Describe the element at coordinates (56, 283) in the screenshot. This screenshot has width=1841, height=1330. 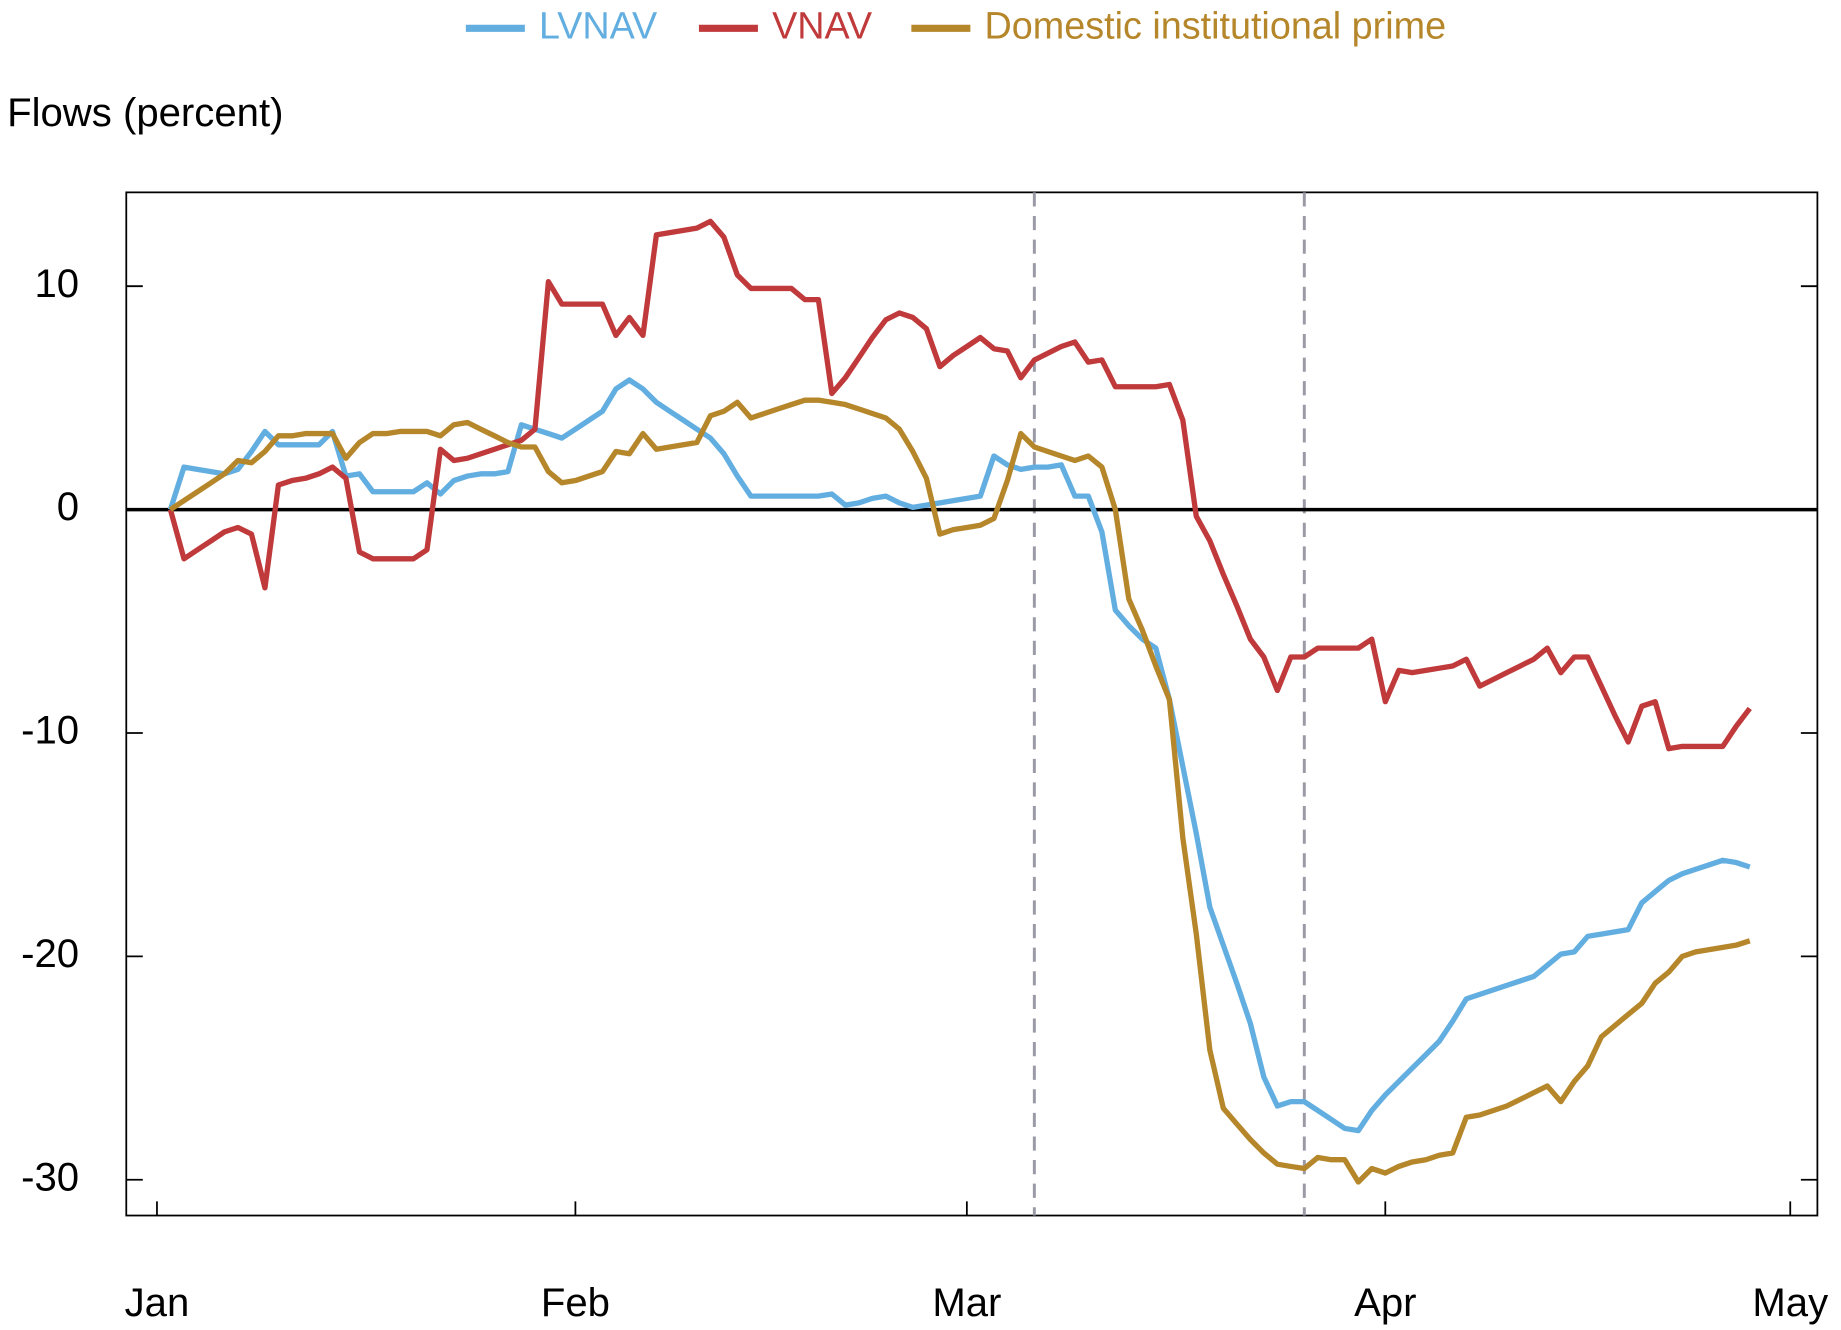
I see `y-tick-label: 10` at that location.